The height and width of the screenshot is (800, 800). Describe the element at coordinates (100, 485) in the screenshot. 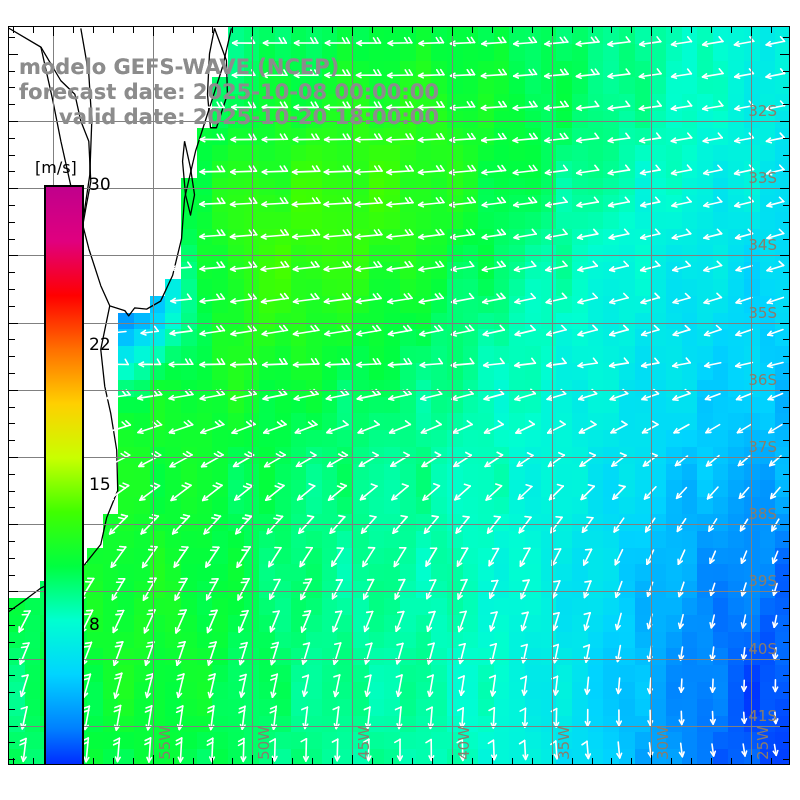

I see `colorbar-tick-15: 15` at that location.